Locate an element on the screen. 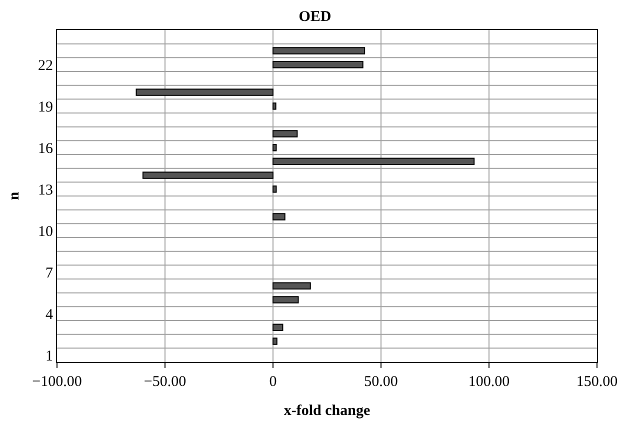  y-tick-label: 7 is located at coordinates (50, 273).